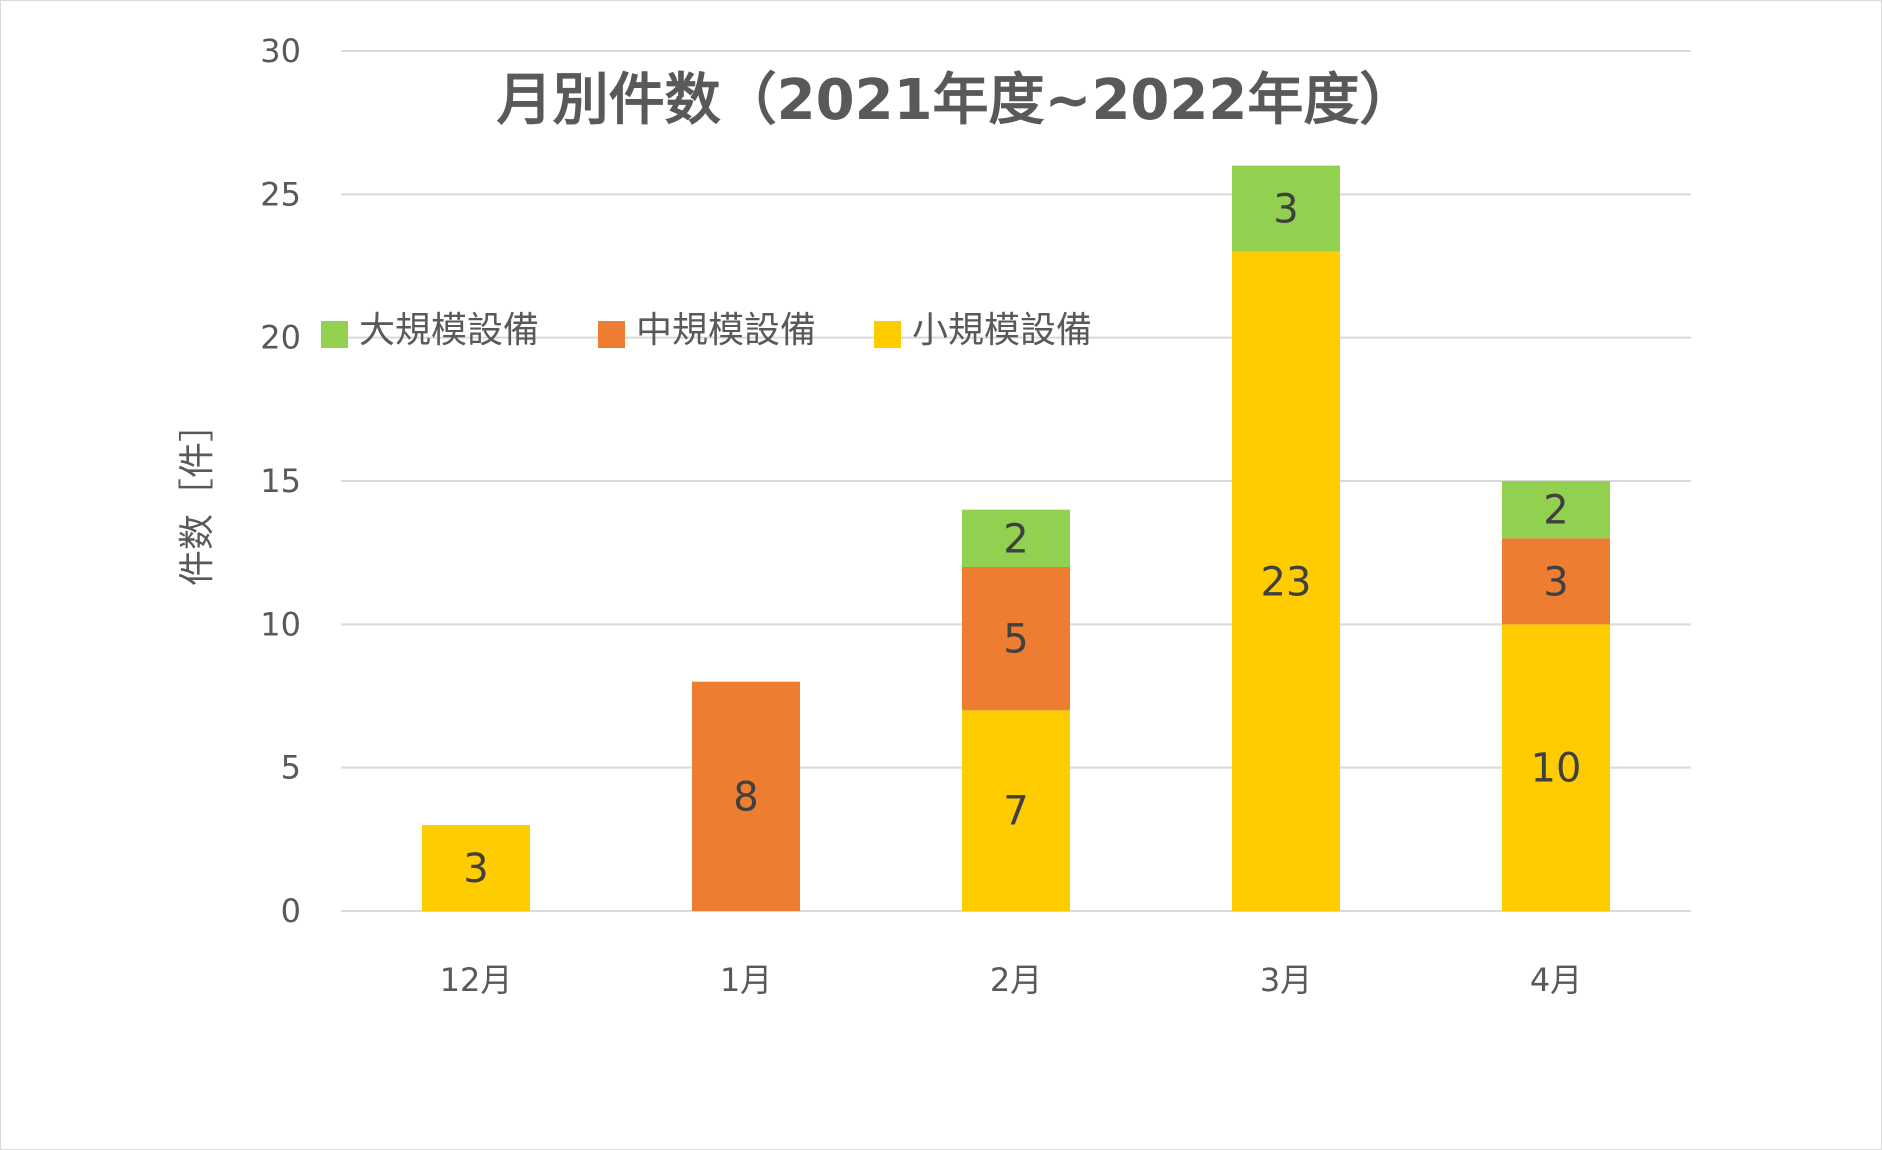 The width and height of the screenshot is (1882, 1150). I want to click on data-label: 23, so click(1286, 582).